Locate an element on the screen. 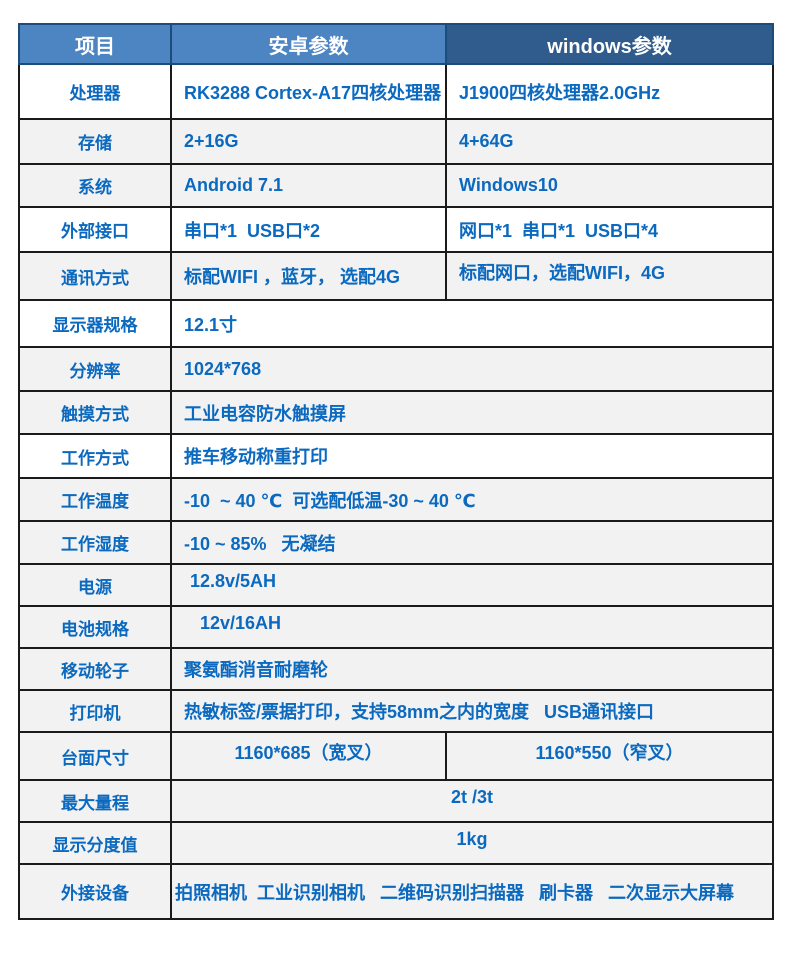  span-value-cell: 聚氨酯消音耐磨轮 is located at coordinates (472, 669).